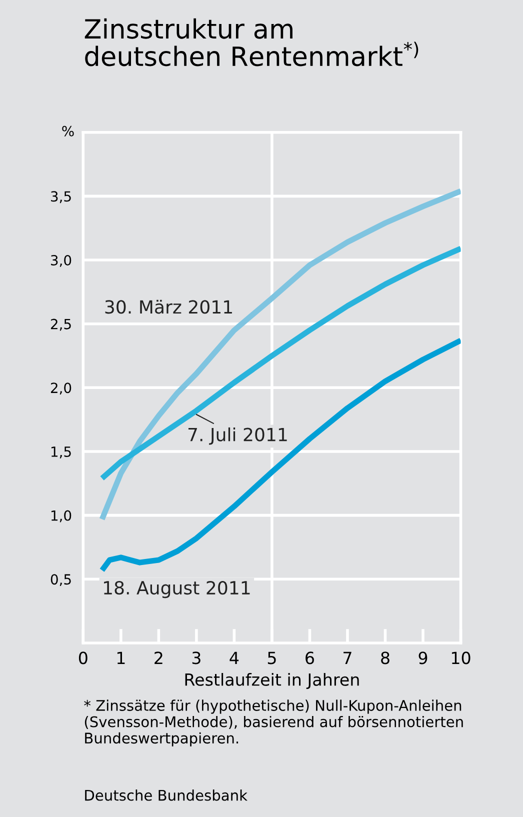  What do you see at coordinates (168, 307) in the screenshot?
I see `series-label: 30. März 2011` at bounding box center [168, 307].